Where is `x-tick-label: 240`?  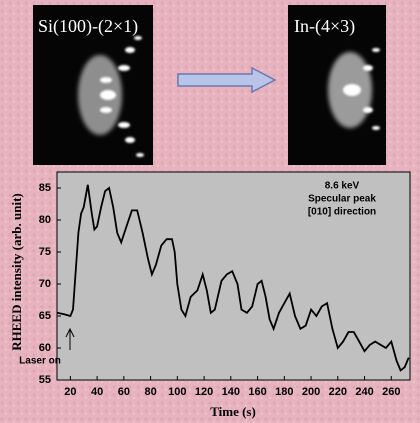 x-tick-label: 240 is located at coordinates (364, 392).